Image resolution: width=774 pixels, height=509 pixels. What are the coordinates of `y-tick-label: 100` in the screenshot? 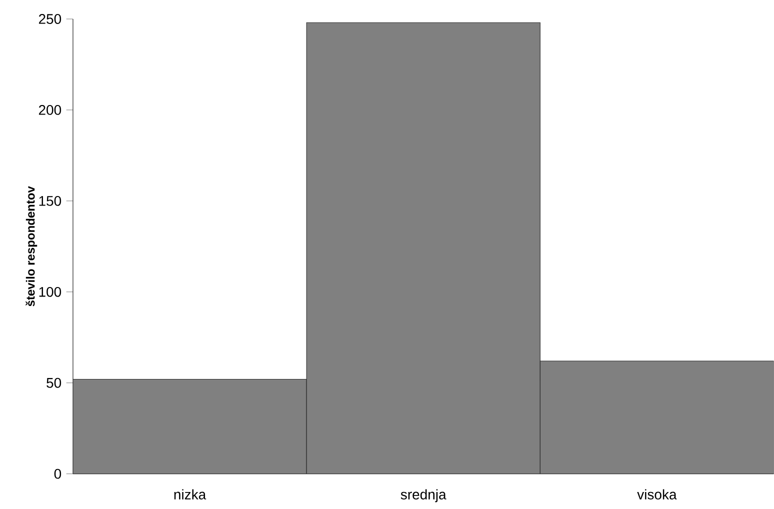 It's located at (50, 292).